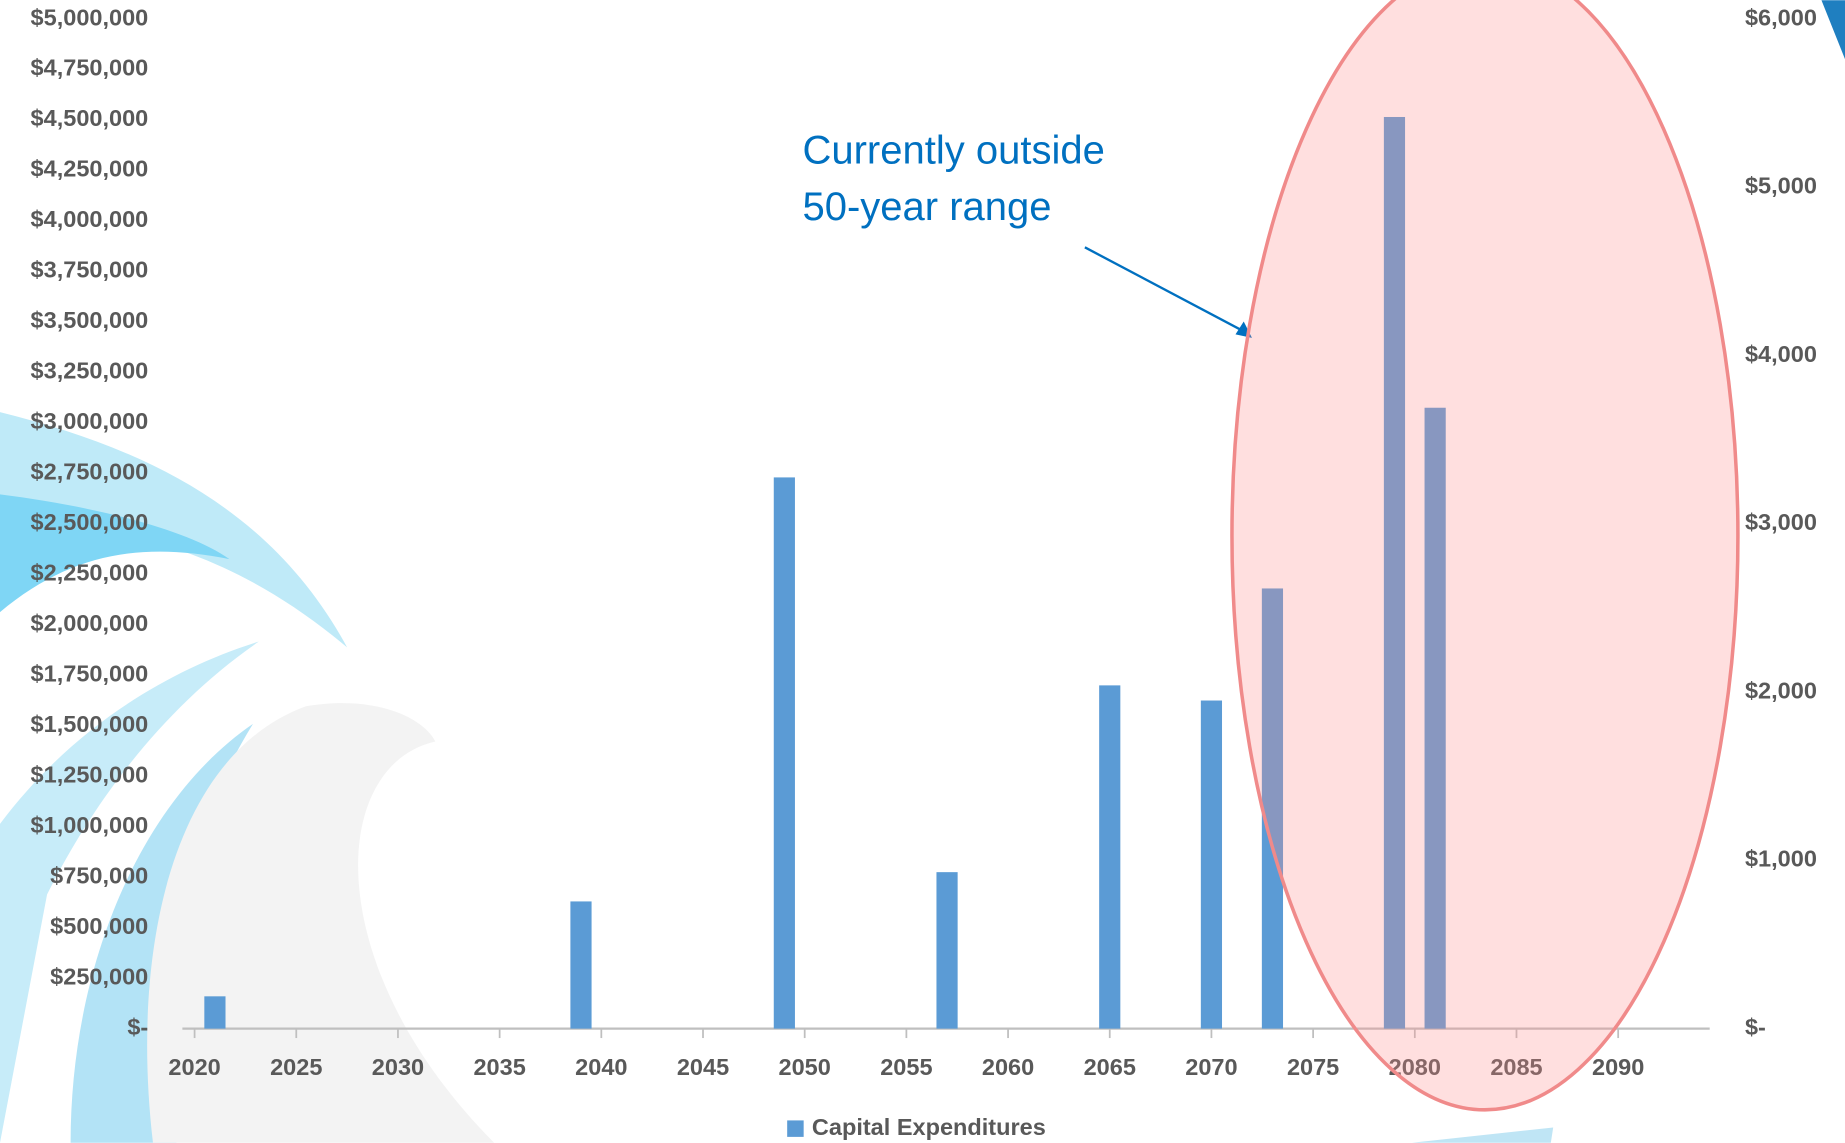 This screenshot has height=1143, width=1845. What do you see at coordinates (906, 1067) in the screenshot?
I see `x-tick-label: 2055` at bounding box center [906, 1067].